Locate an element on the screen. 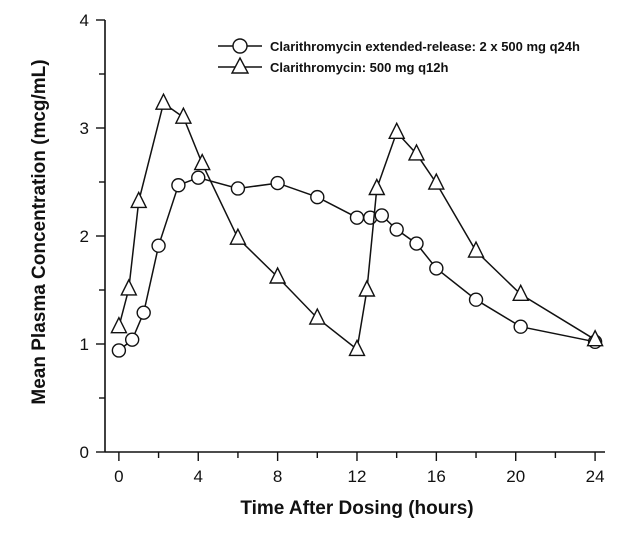 The width and height of the screenshot is (640, 543). legend-item-q12h: Clarithromycin: 500 mg q12h is located at coordinates (333, 65).